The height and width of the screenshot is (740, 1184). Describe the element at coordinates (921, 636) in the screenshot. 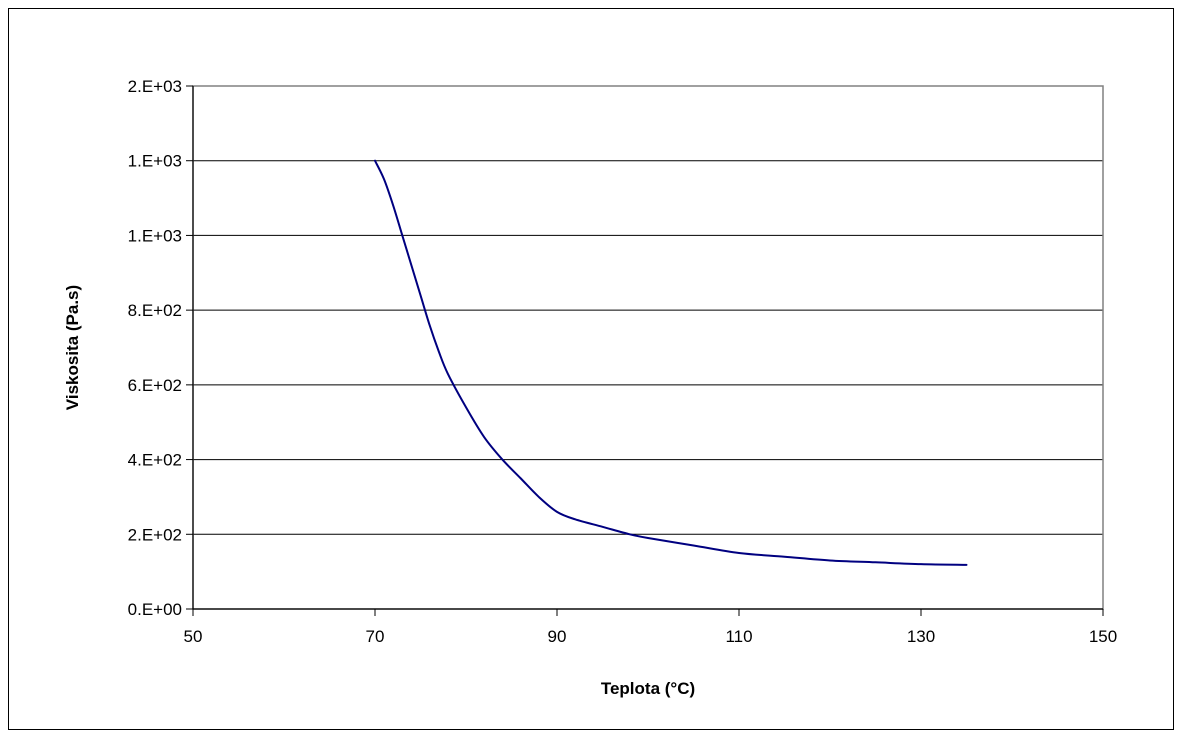

I see `x-tick-label: 130` at that location.